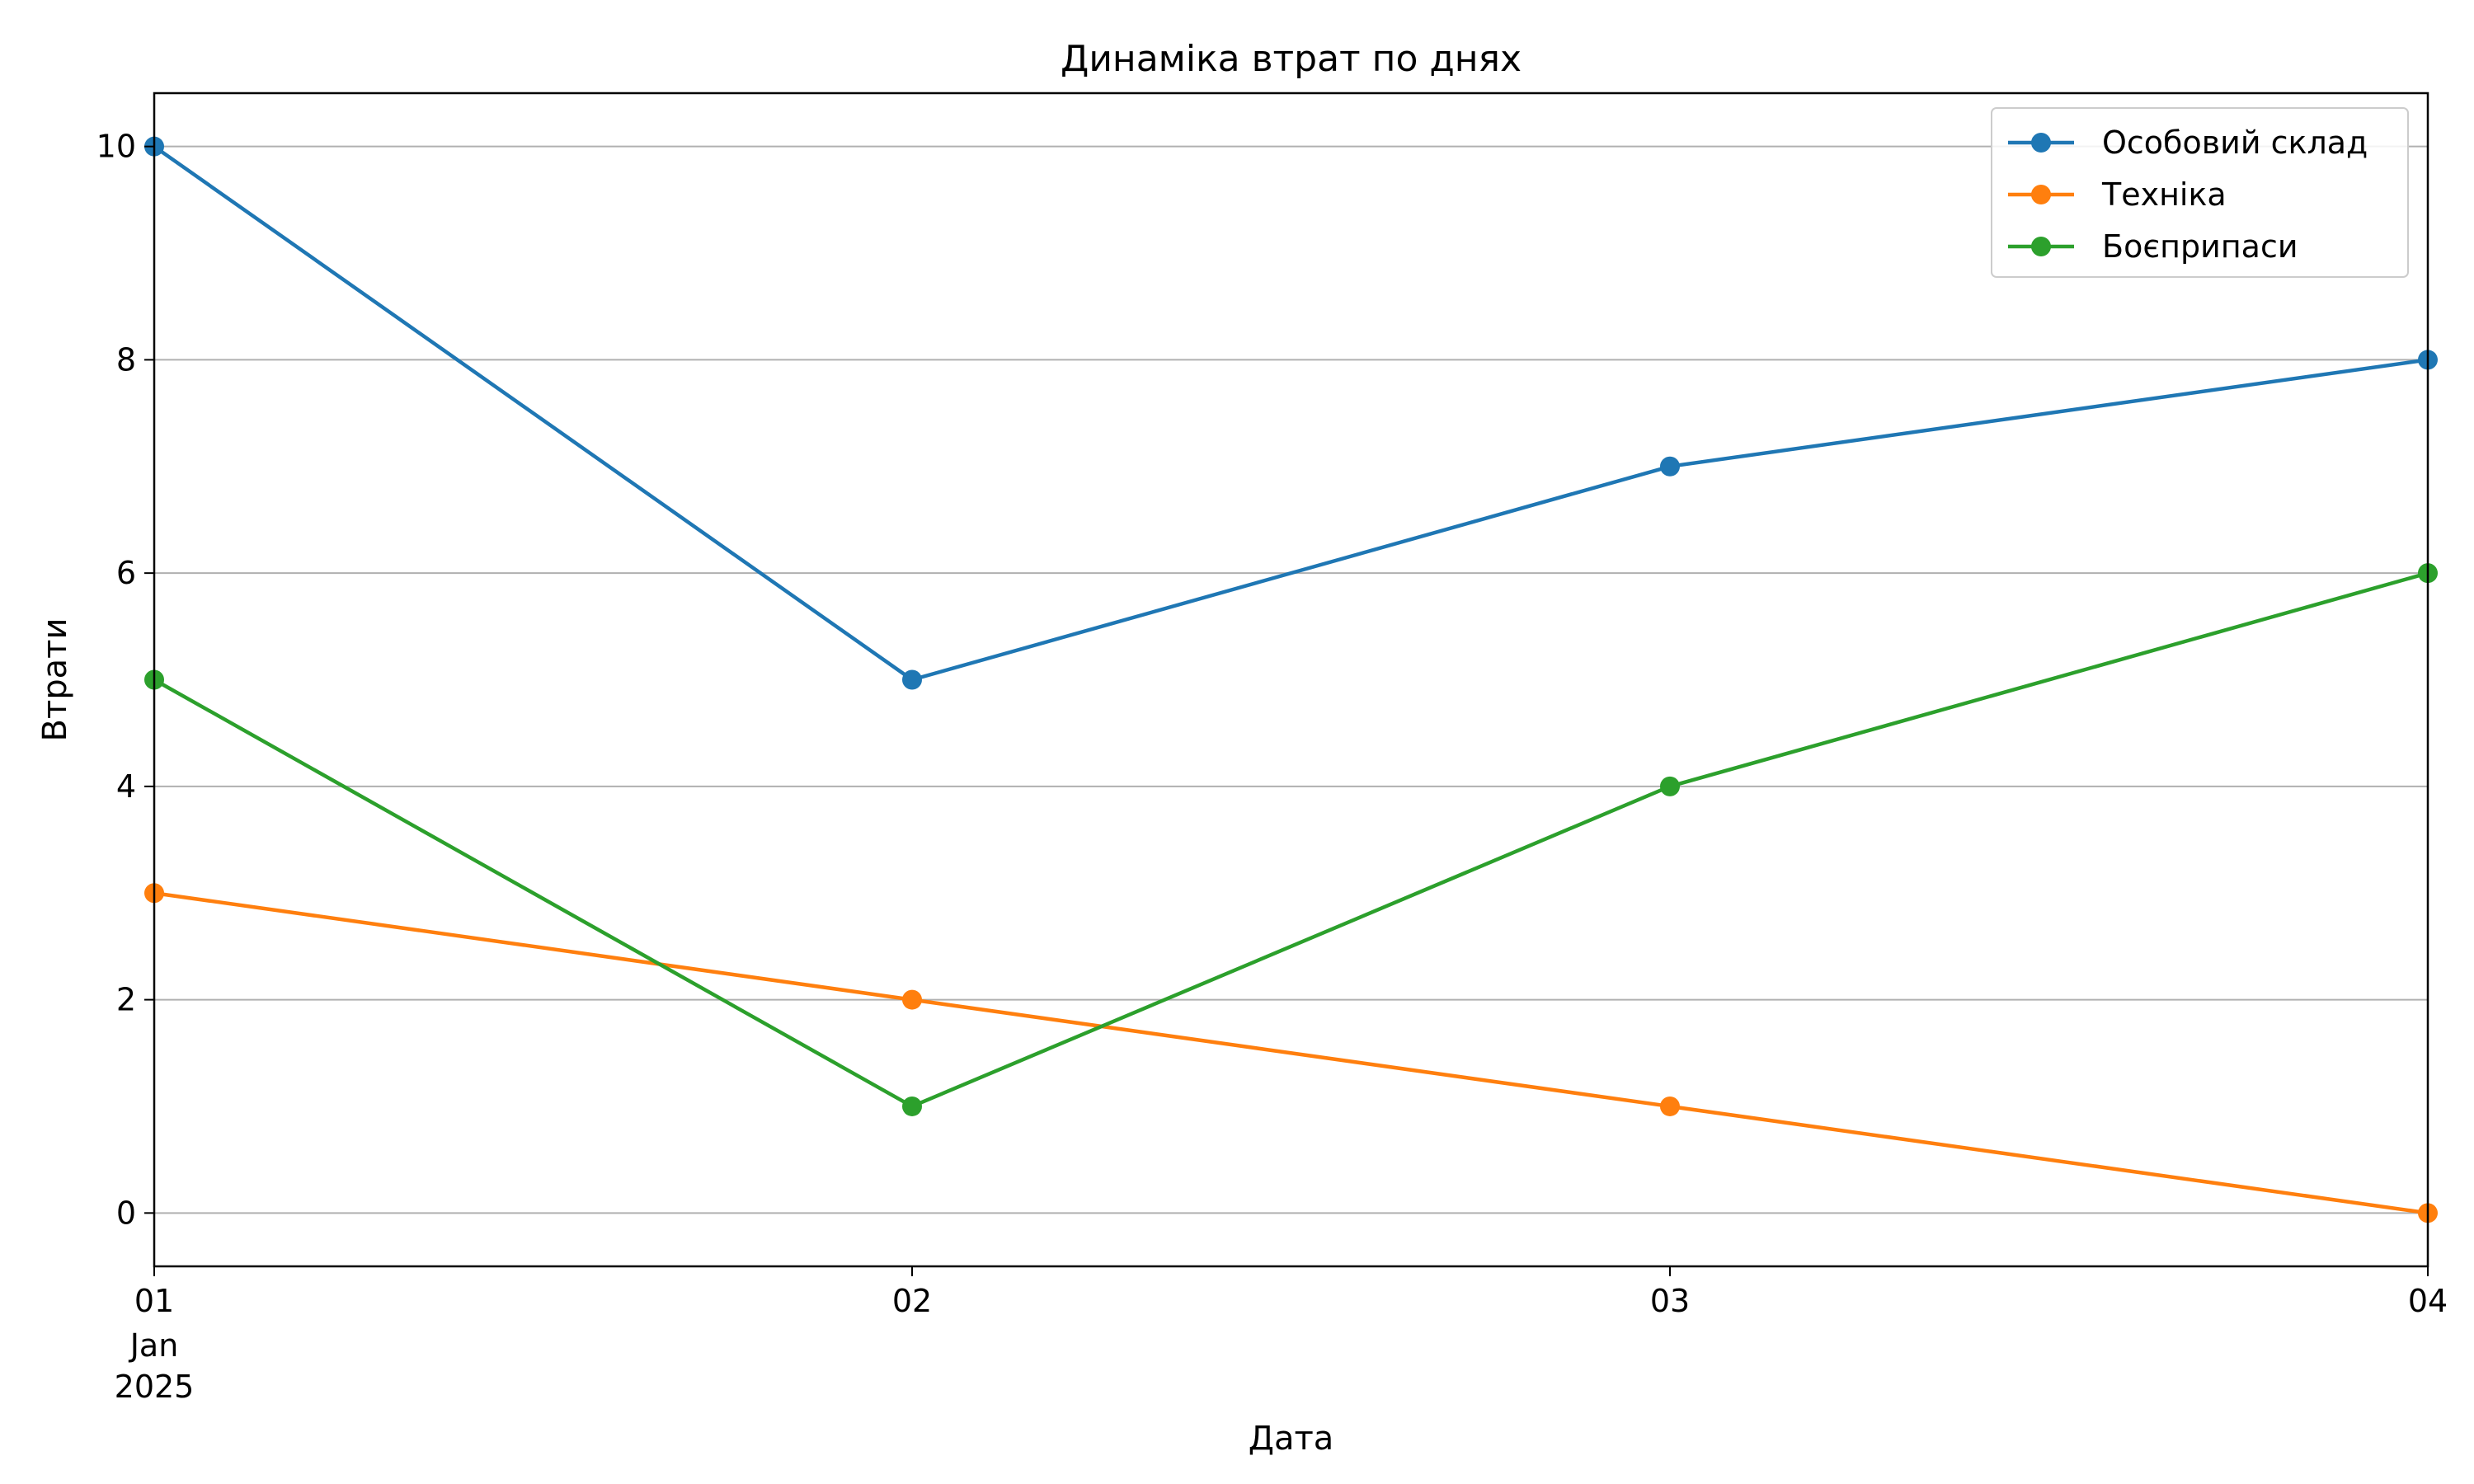 The height and width of the screenshot is (1484, 2474). What do you see at coordinates (2164, 194) in the screenshot?
I see `legend-label: Техніка` at bounding box center [2164, 194].